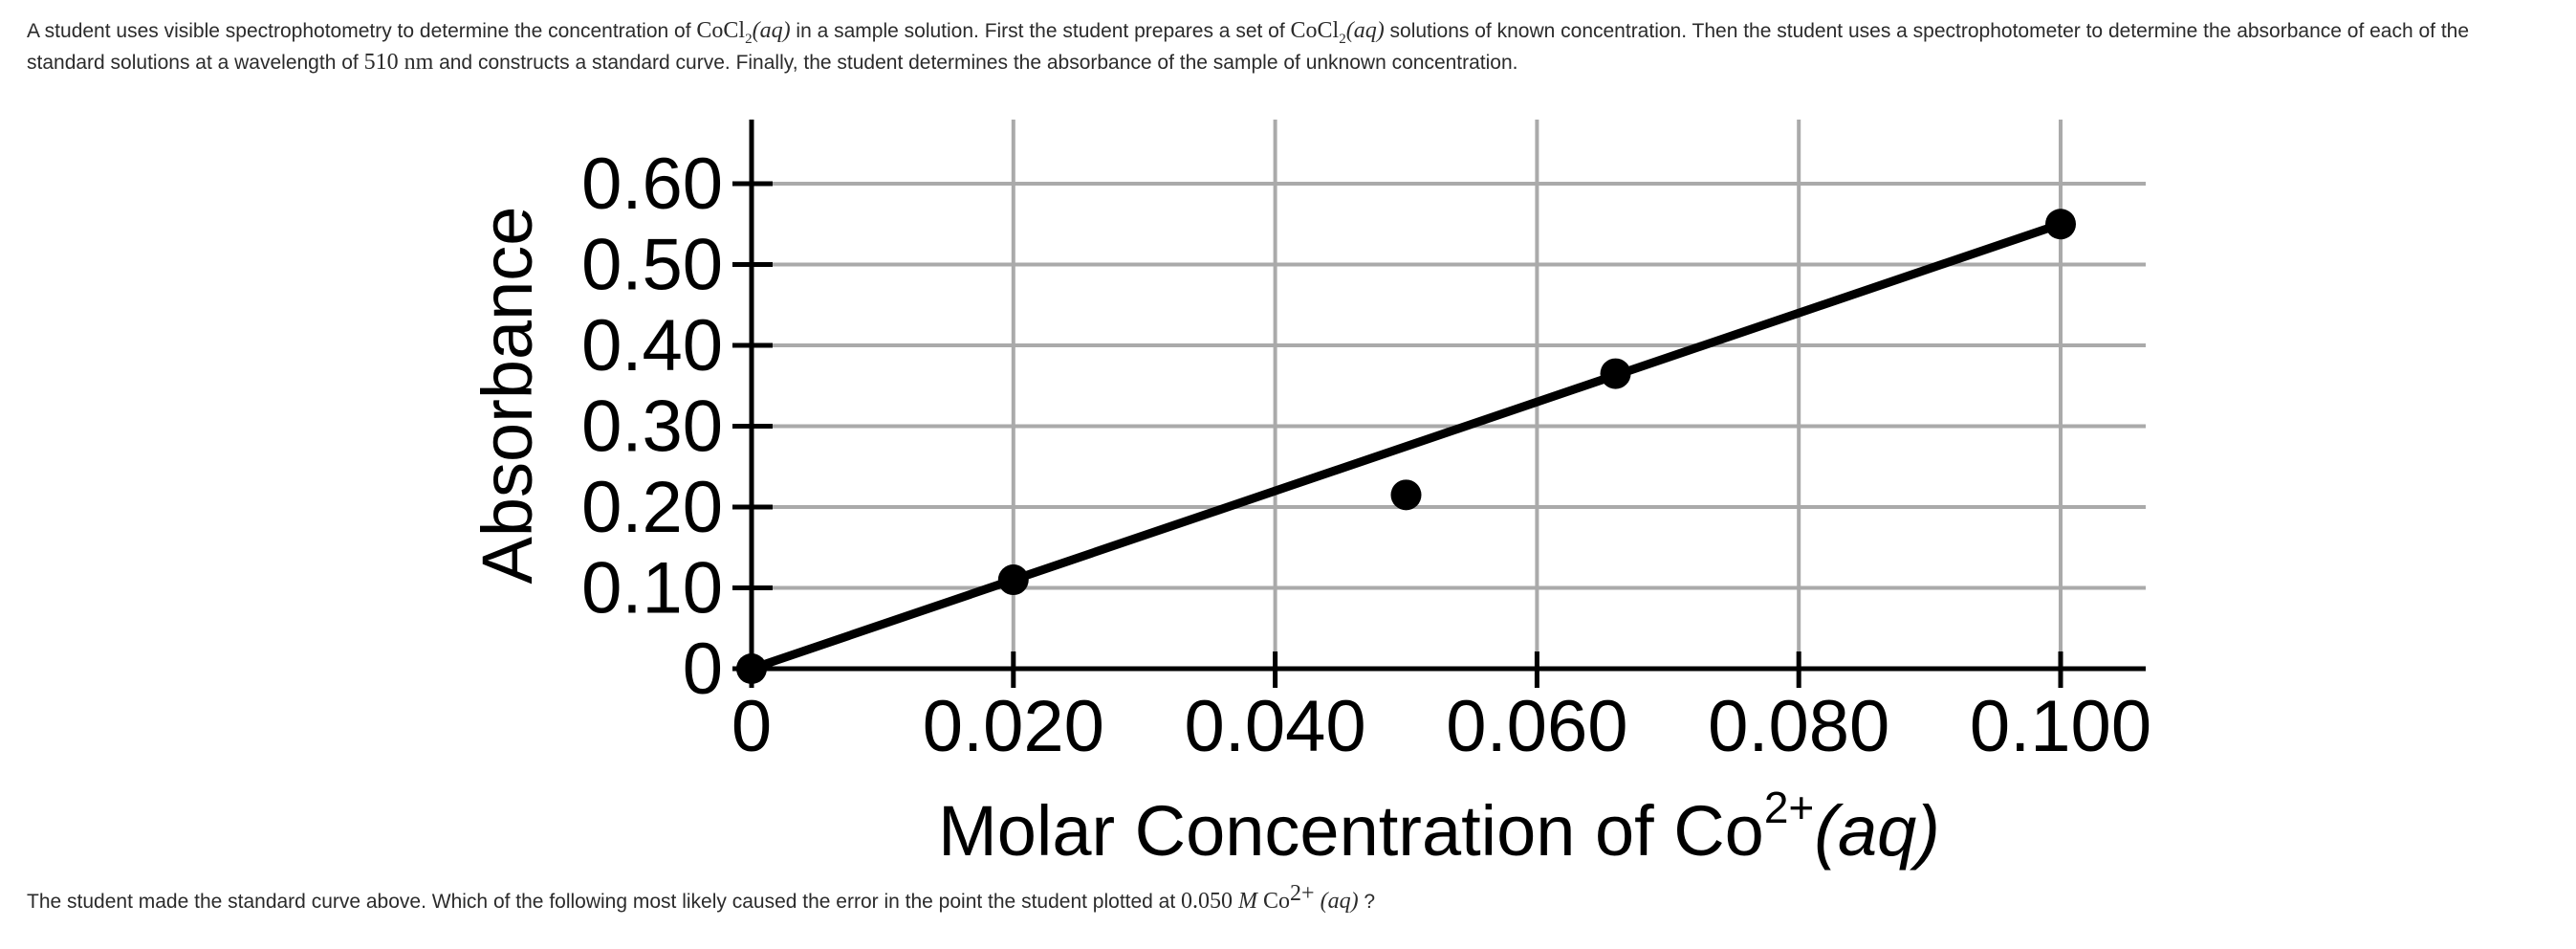 The height and width of the screenshot is (949, 2576). What do you see at coordinates (751, 726) in the screenshot?
I see `x-tick-label: 0` at bounding box center [751, 726].